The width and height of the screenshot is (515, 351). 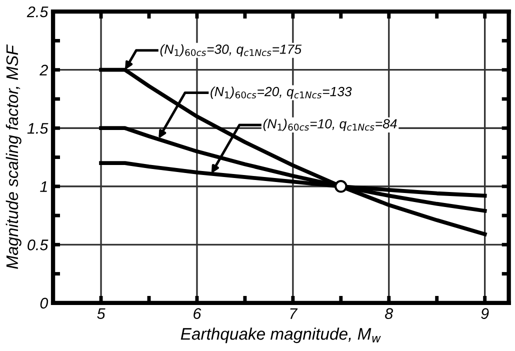 I want to click on x-tick-label: 9, so click(x=485, y=313).